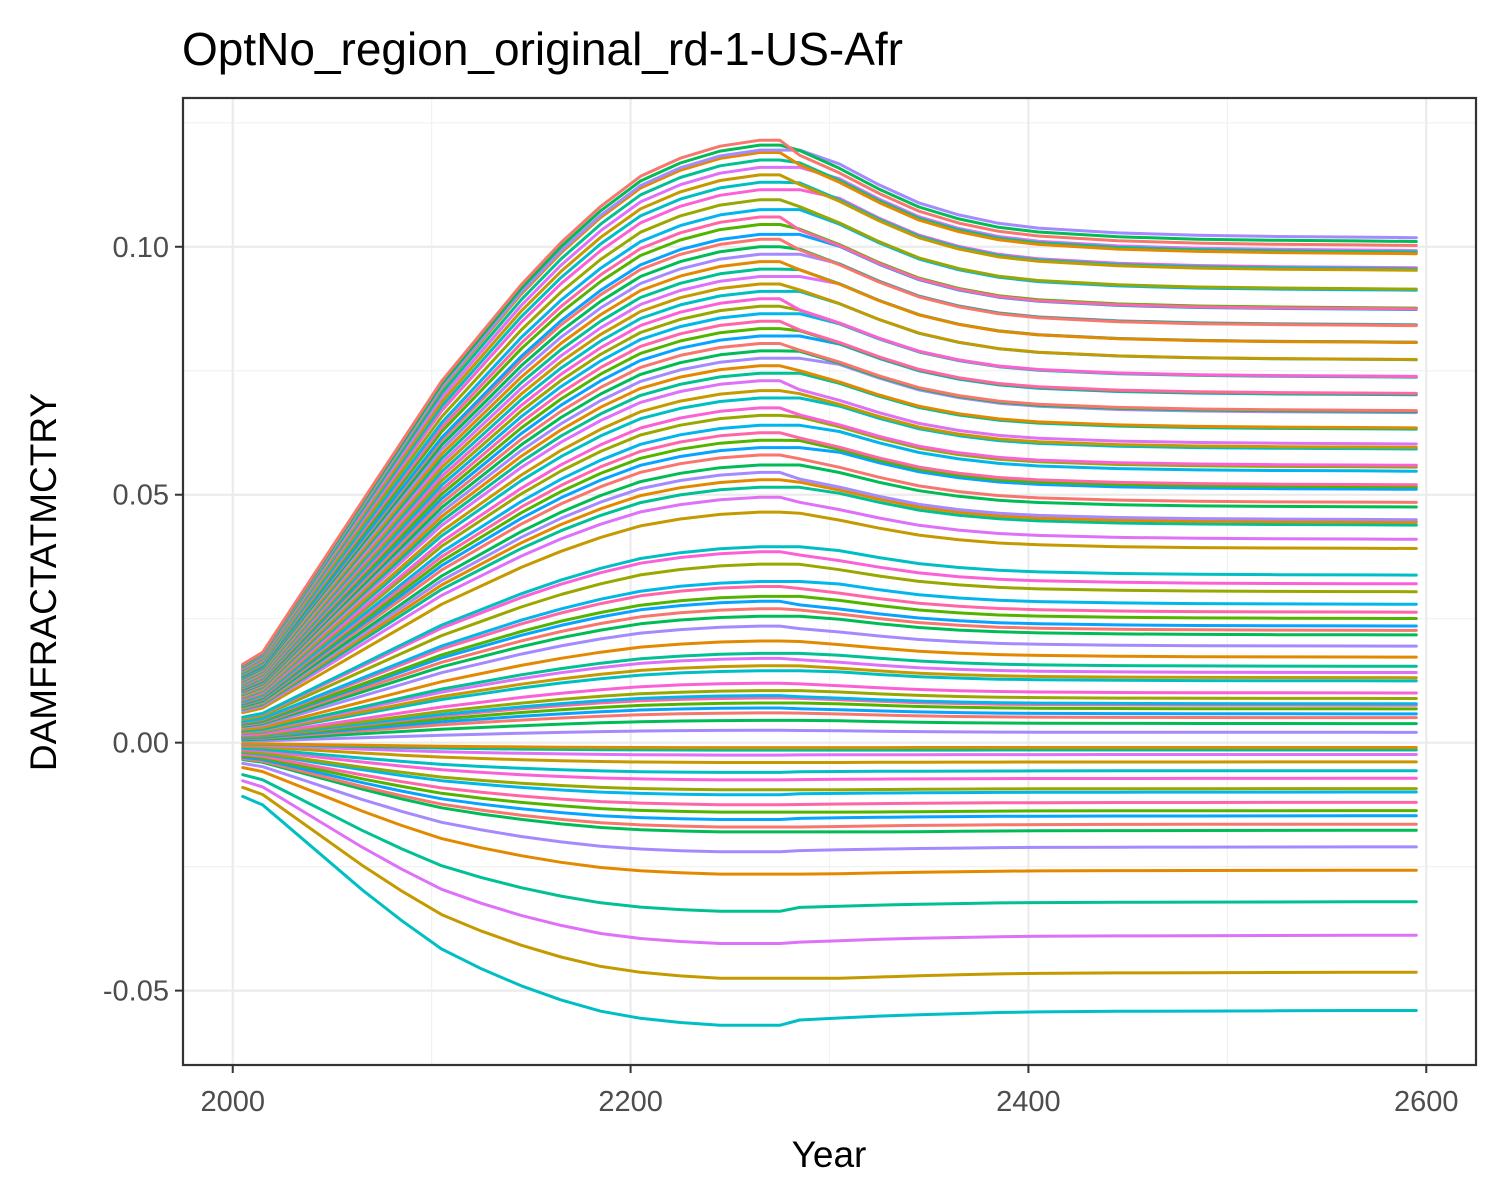 The image size is (1500, 1200). Describe the element at coordinates (143, 620) in the screenshot. I see `y-axis: -0.05 0.00 0.05 0.10` at that location.